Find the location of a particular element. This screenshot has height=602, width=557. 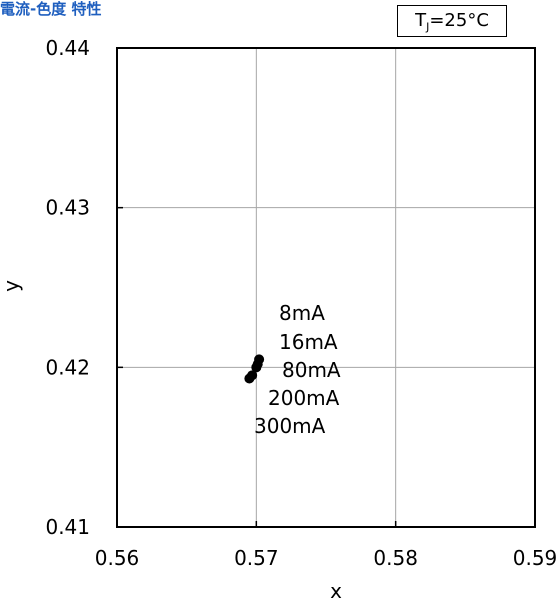

data-label: 200mA is located at coordinates (304, 398).